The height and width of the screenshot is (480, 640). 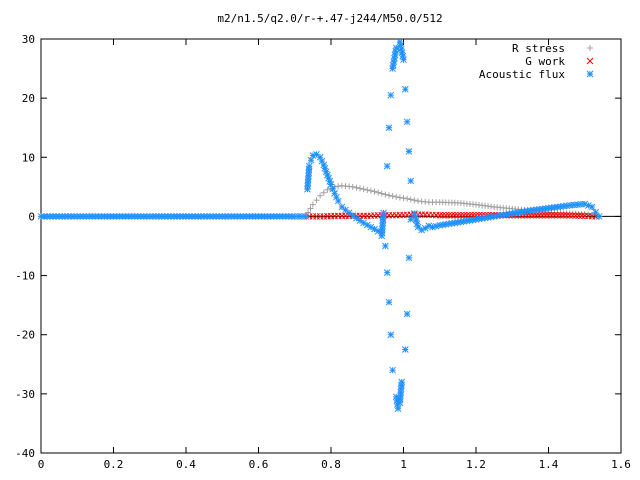 What do you see at coordinates (25, 335) in the screenshot?
I see `y-tick-label: -20` at bounding box center [25, 335].